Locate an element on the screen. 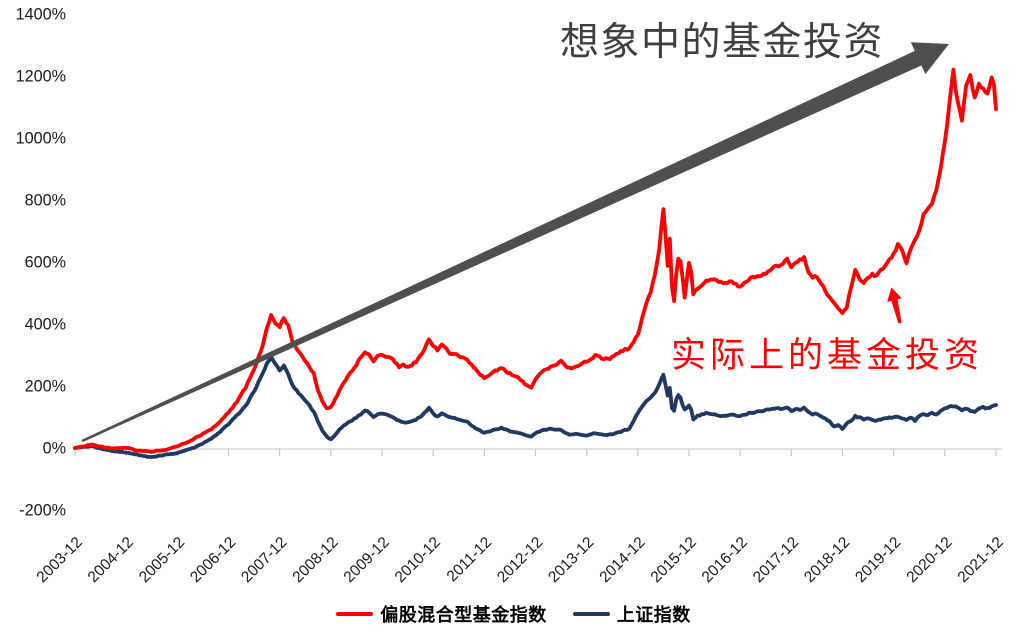 The width and height of the screenshot is (1027, 634). x-axis-label: 2006-12 is located at coordinates (213, 560).